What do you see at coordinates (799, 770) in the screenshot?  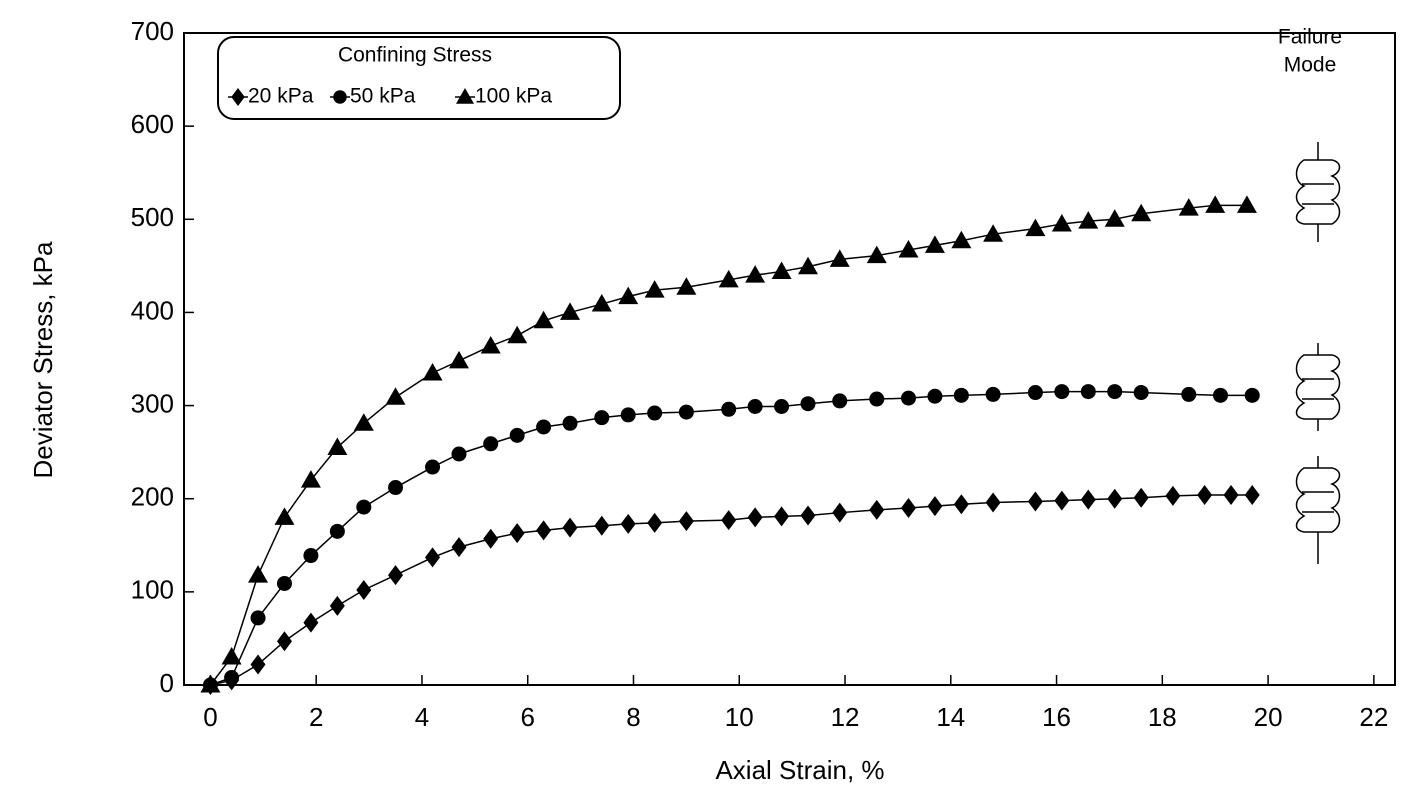 I see `x-axis-label: Axial Strain, %` at bounding box center [799, 770].